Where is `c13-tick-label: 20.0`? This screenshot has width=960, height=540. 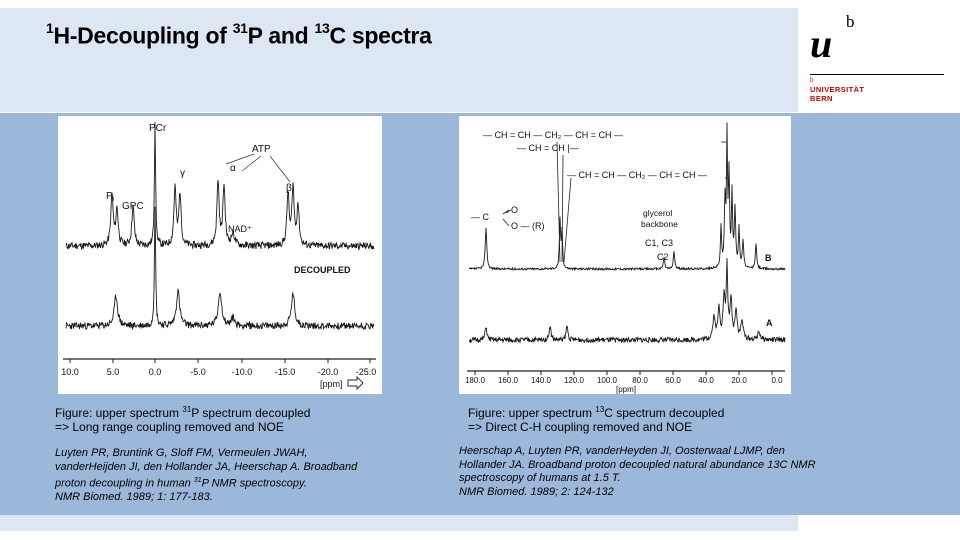 c13-tick-label: 20.0 is located at coordinates (739, 380).